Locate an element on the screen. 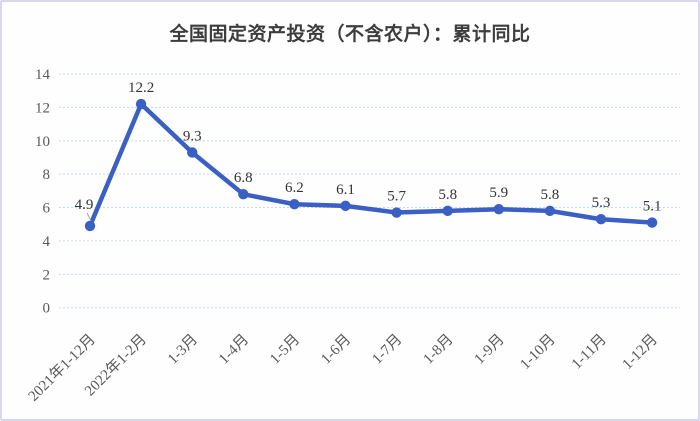 The width and height of the screenshot is (700, 421). x-tick-label: 1-11月 is located at coordinates (589, 352).